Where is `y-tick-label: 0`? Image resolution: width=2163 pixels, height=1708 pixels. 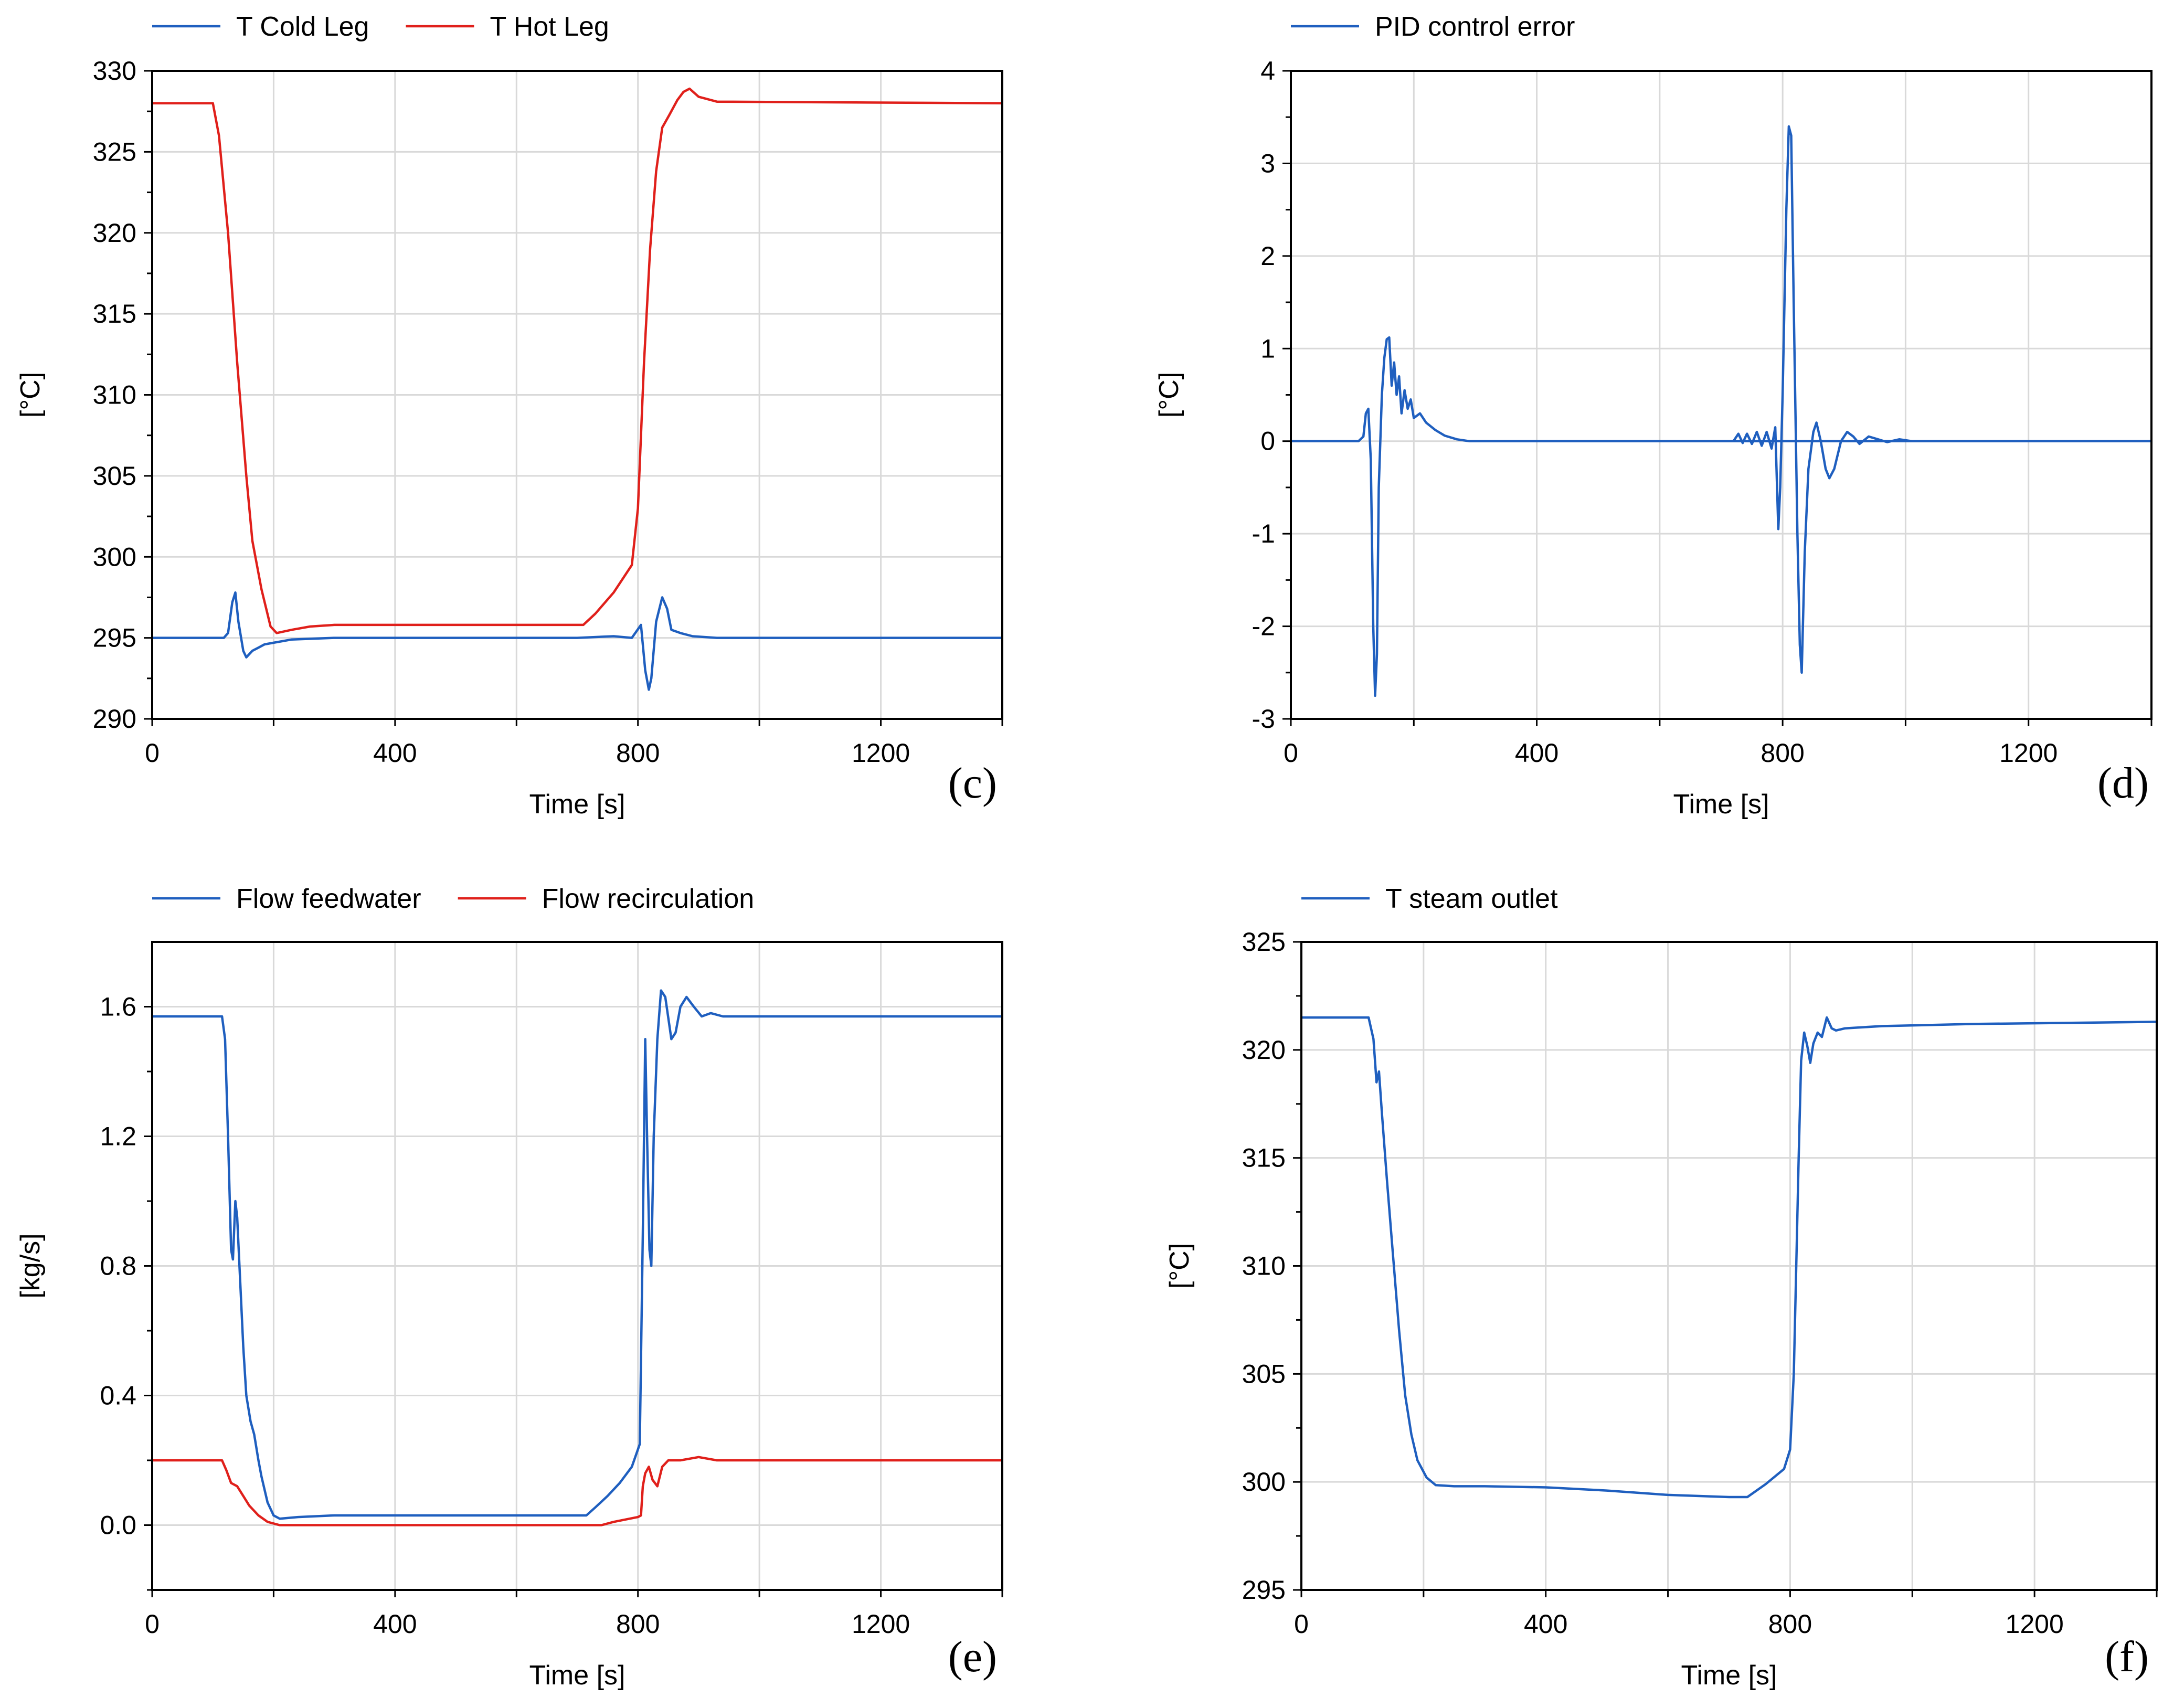 y-tick-label: 0 is located at coordinates (1267, 442).